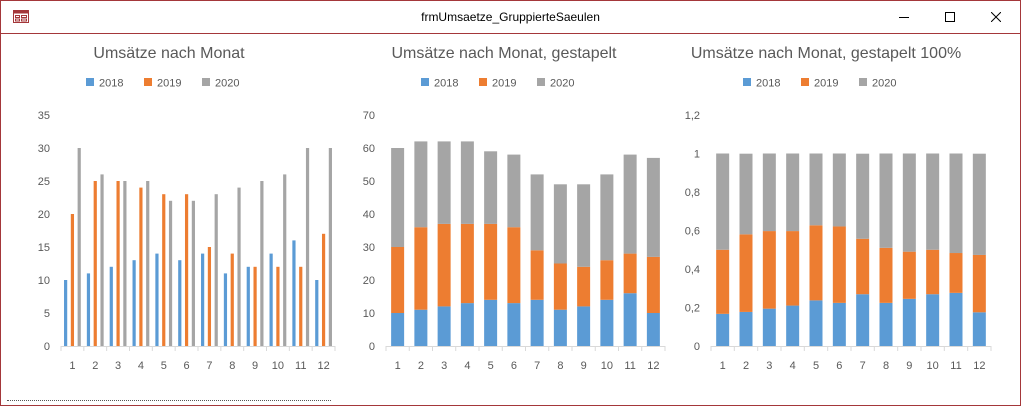 The width and height of the screenshot is (1021, 406). I want to click on legend-label-2018: 2018, so click(768, 84).